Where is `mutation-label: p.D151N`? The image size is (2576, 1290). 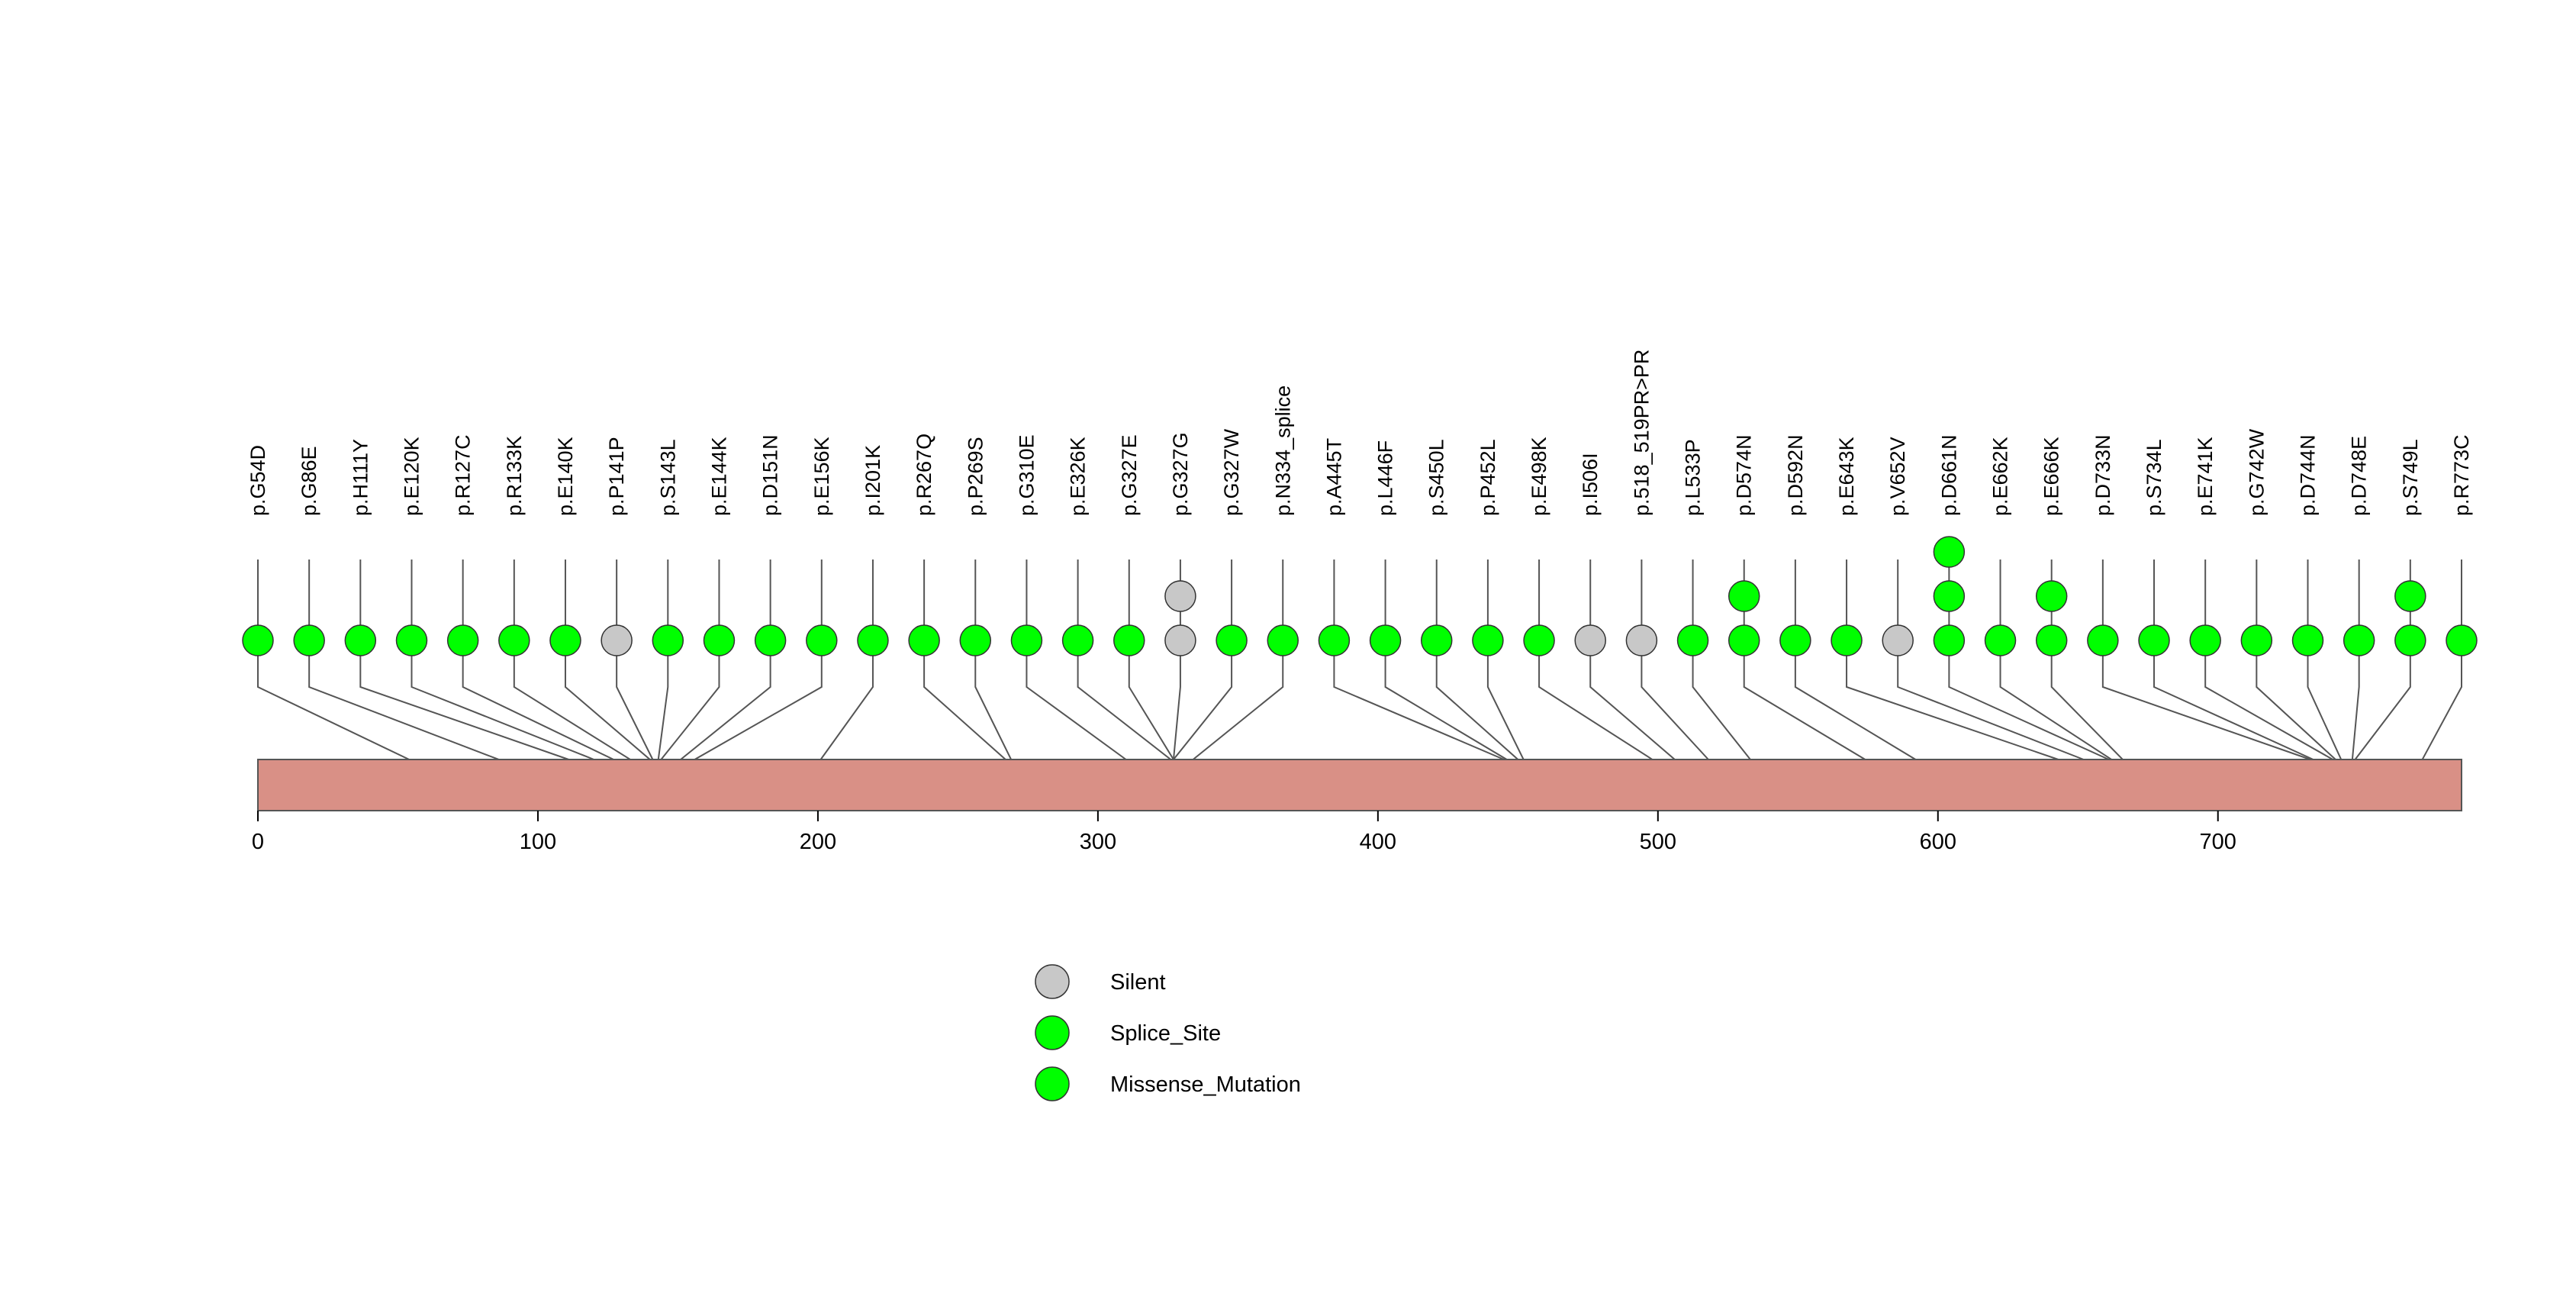
mutation-label: p.D151N is located at coordinates (770, 475).